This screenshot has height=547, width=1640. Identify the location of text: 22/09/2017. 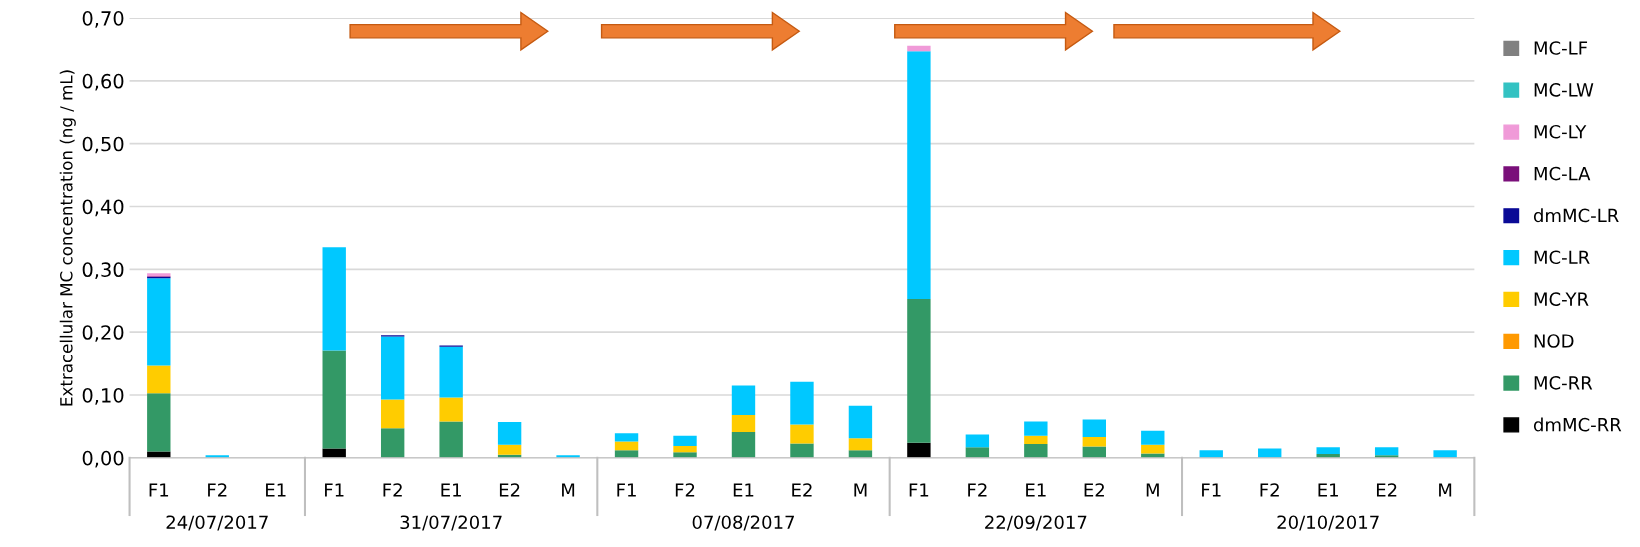
(1036, 523).